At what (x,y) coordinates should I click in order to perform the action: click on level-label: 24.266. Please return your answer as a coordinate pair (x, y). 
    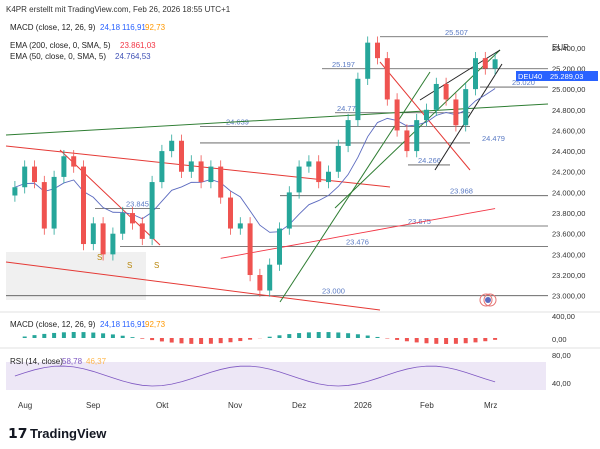
    Looking at the image, I should click on (429, 160).